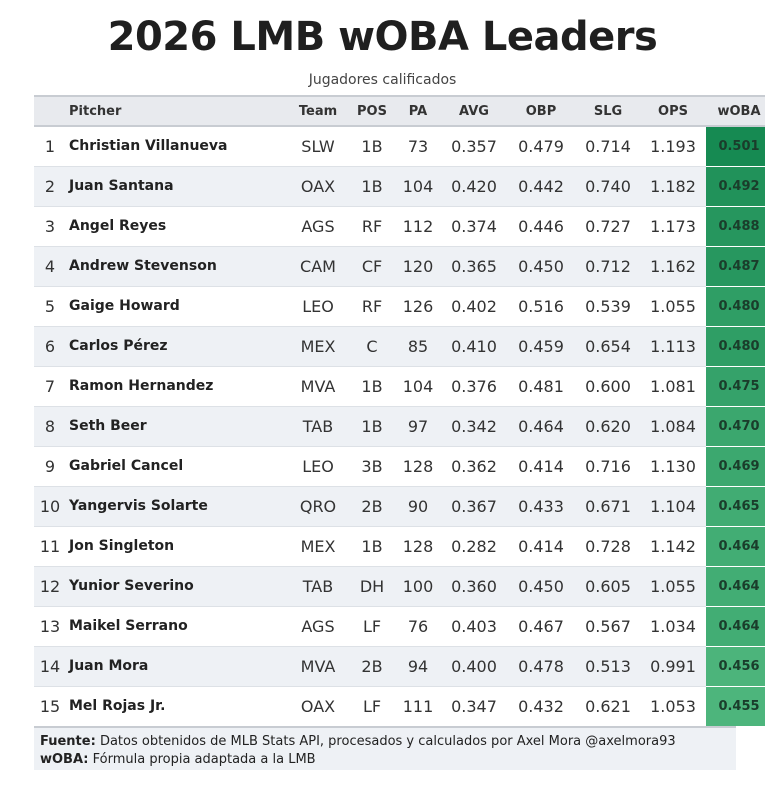 The image size is (765, 786). What do you see at coordinates (608, 426) in the screenshot?
I see `cell-slg: 0.620` at bounding box center [608, 426].